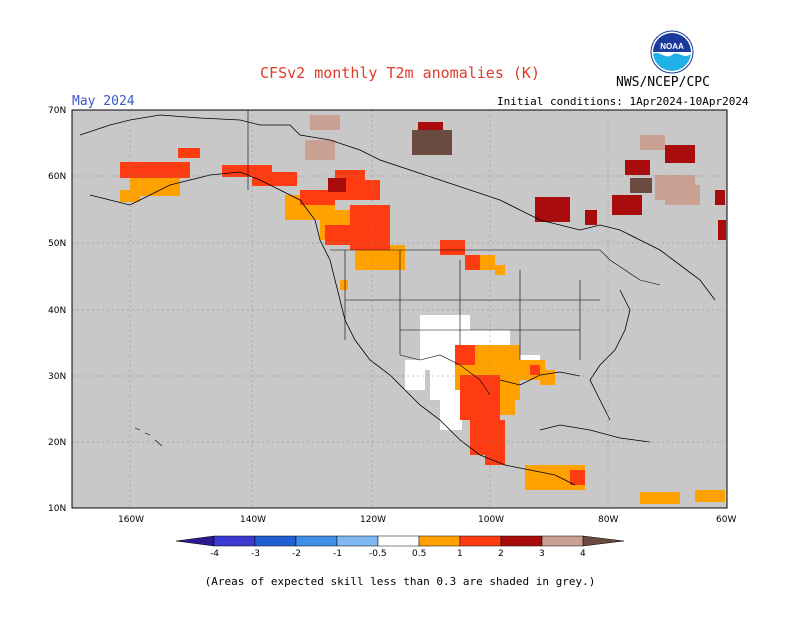 The height and width of the screenshot is (618, 800). Describe the element at coordinates (296, 554) in the screenshot. I see `colorbar-label-m2: -2` at that location.